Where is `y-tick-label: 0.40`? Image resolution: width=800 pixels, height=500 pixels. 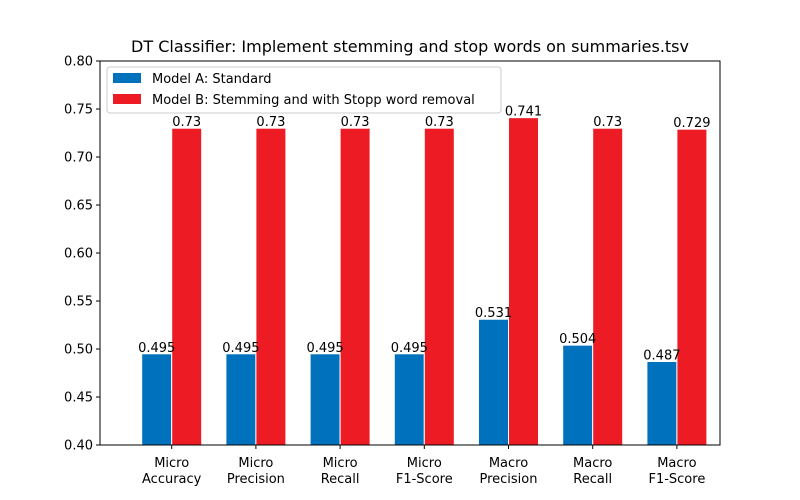
y-tick-label: 0.40 is located at coordinates (78, 446).